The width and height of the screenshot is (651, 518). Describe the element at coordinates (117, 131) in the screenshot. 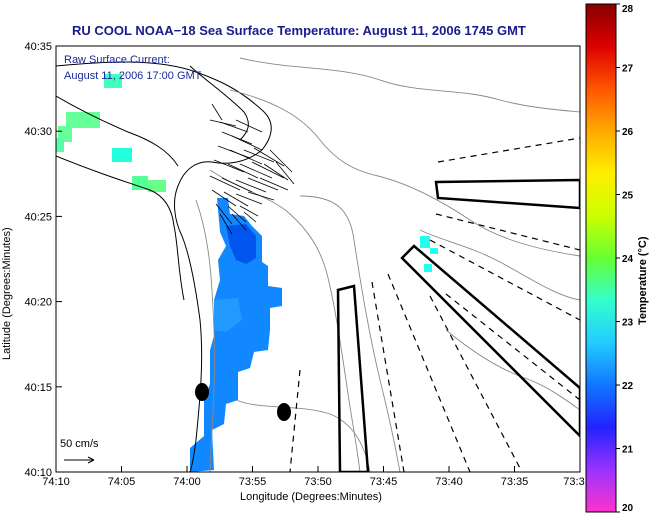

I see `coastline-shore` at that location.